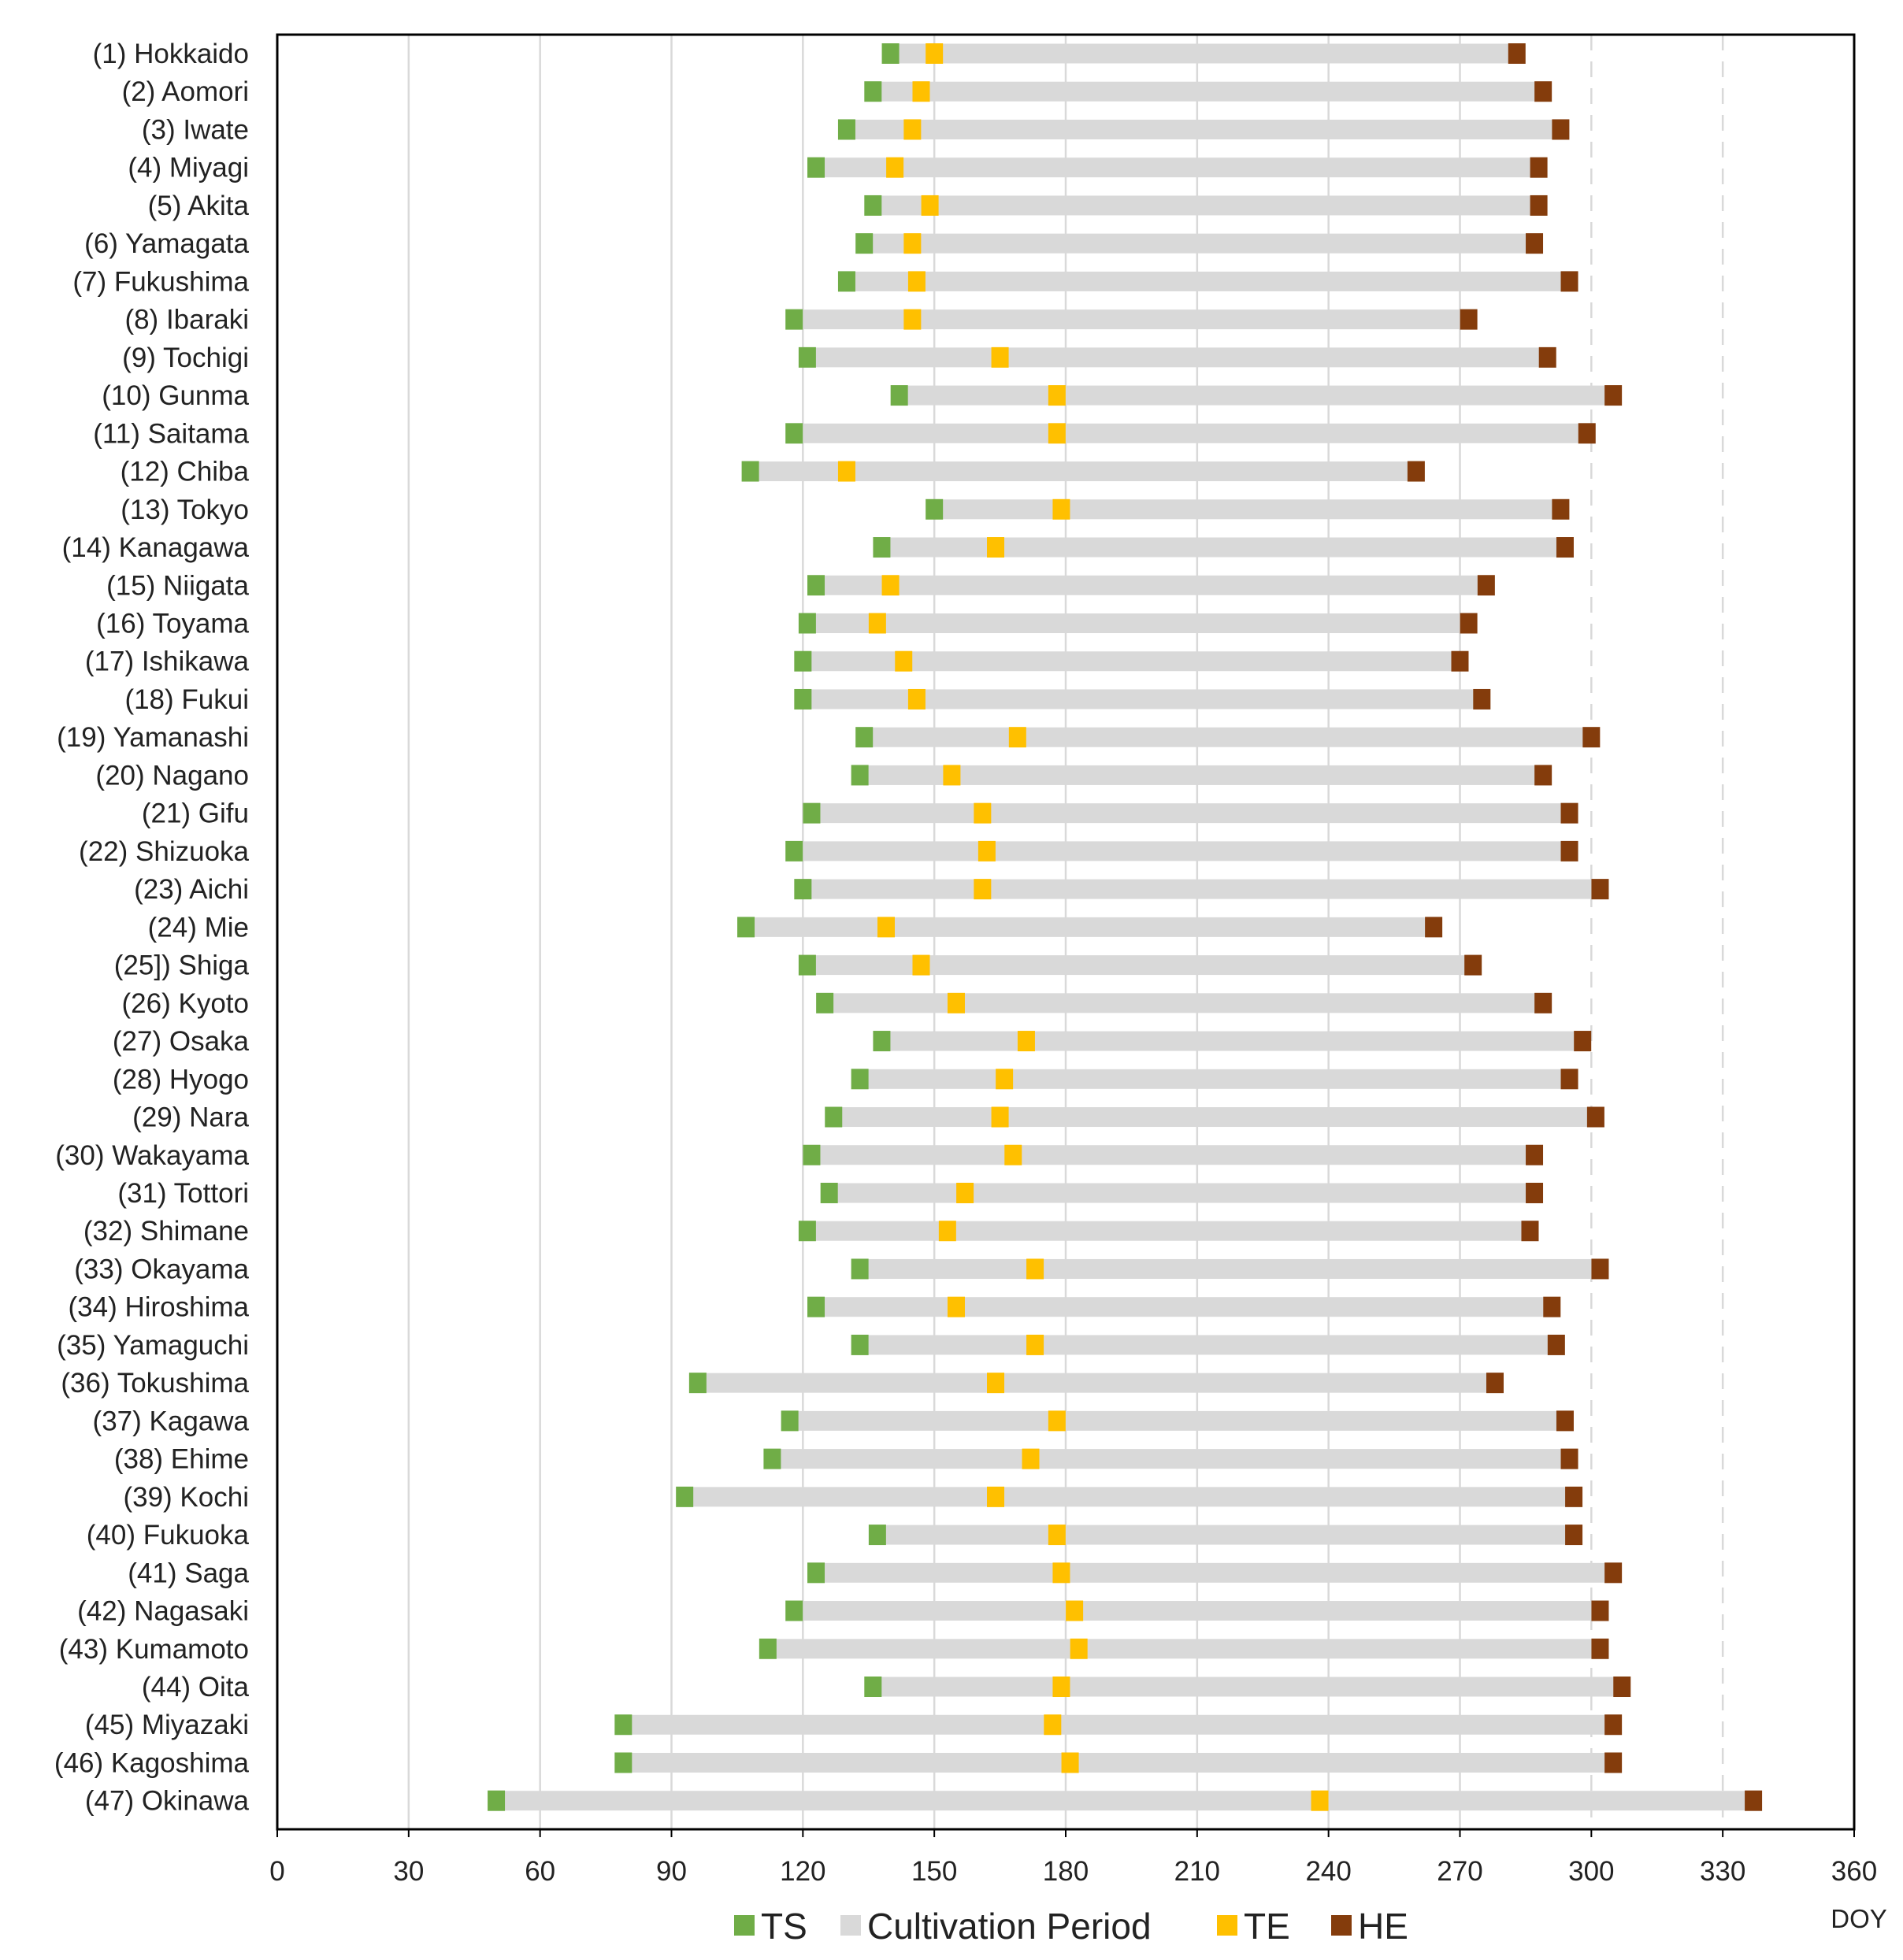  I want to click on legend-swatch-he, so click(1341, 1925).